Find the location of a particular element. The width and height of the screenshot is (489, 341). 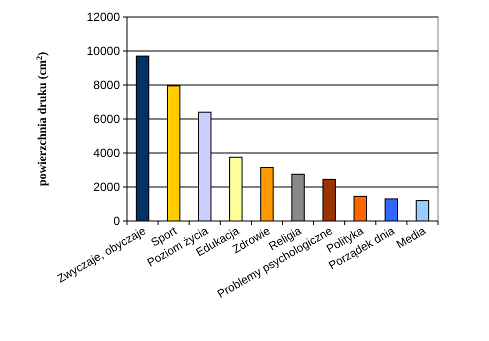

y-tick-label: 8000 is located at coordinates (106, 85).